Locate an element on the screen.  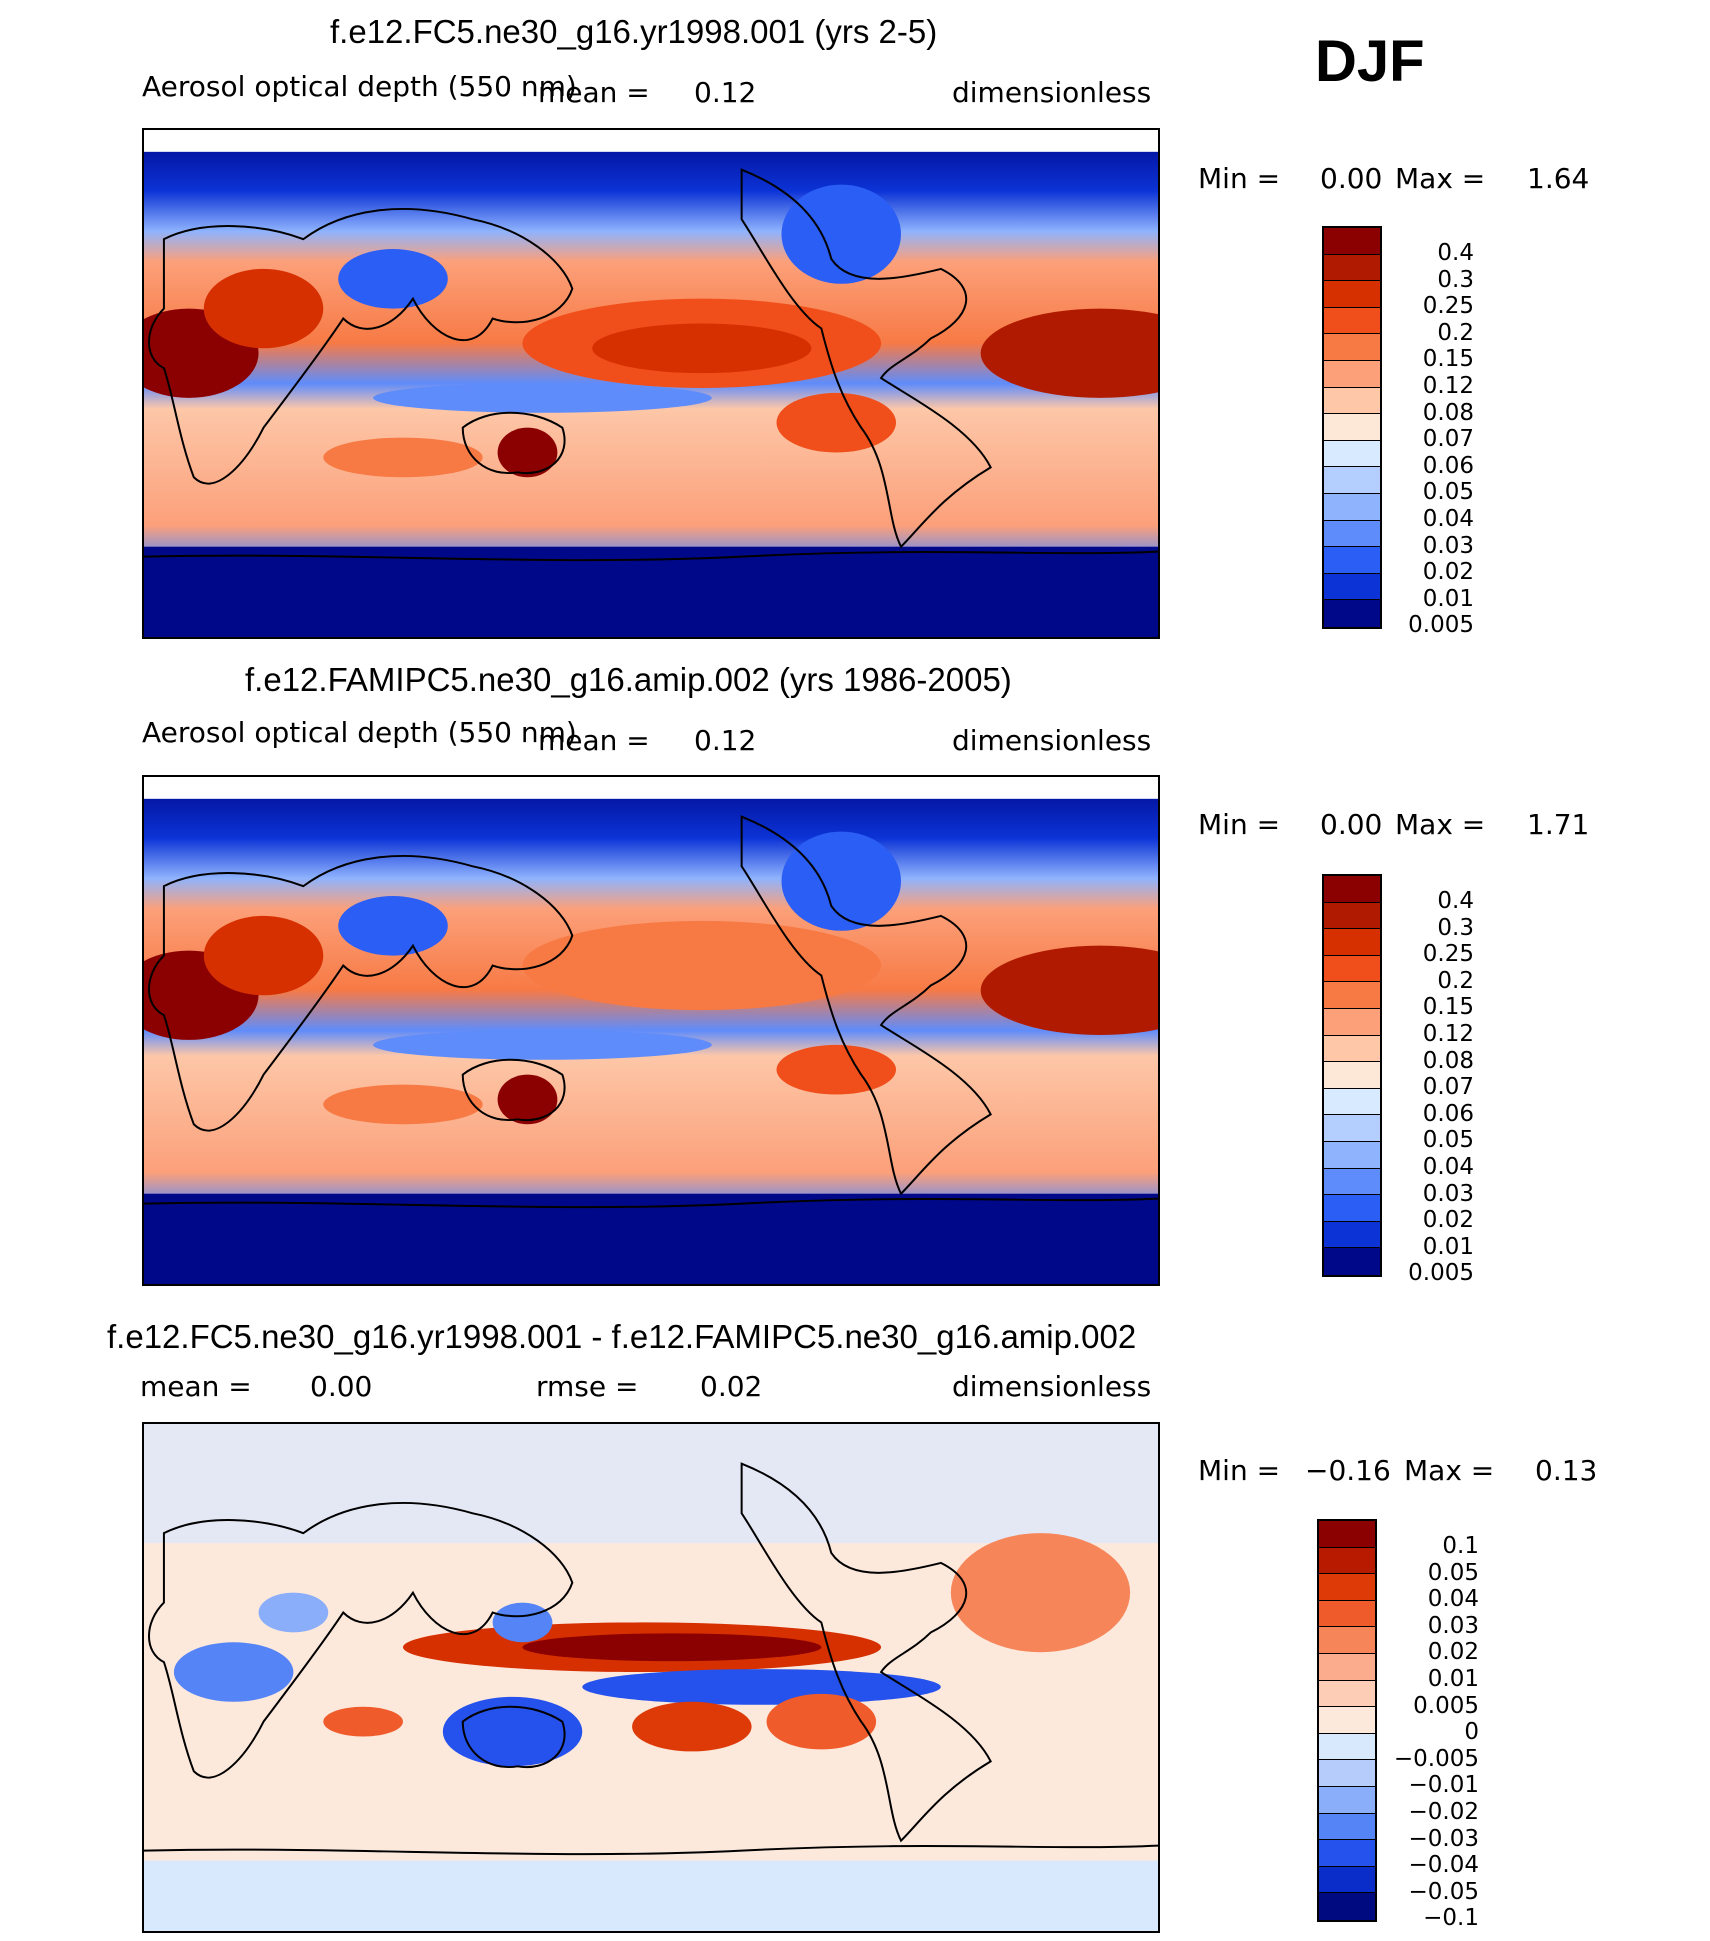
panel-3-mean-label: mean = is located at coordinates (196, 1386).